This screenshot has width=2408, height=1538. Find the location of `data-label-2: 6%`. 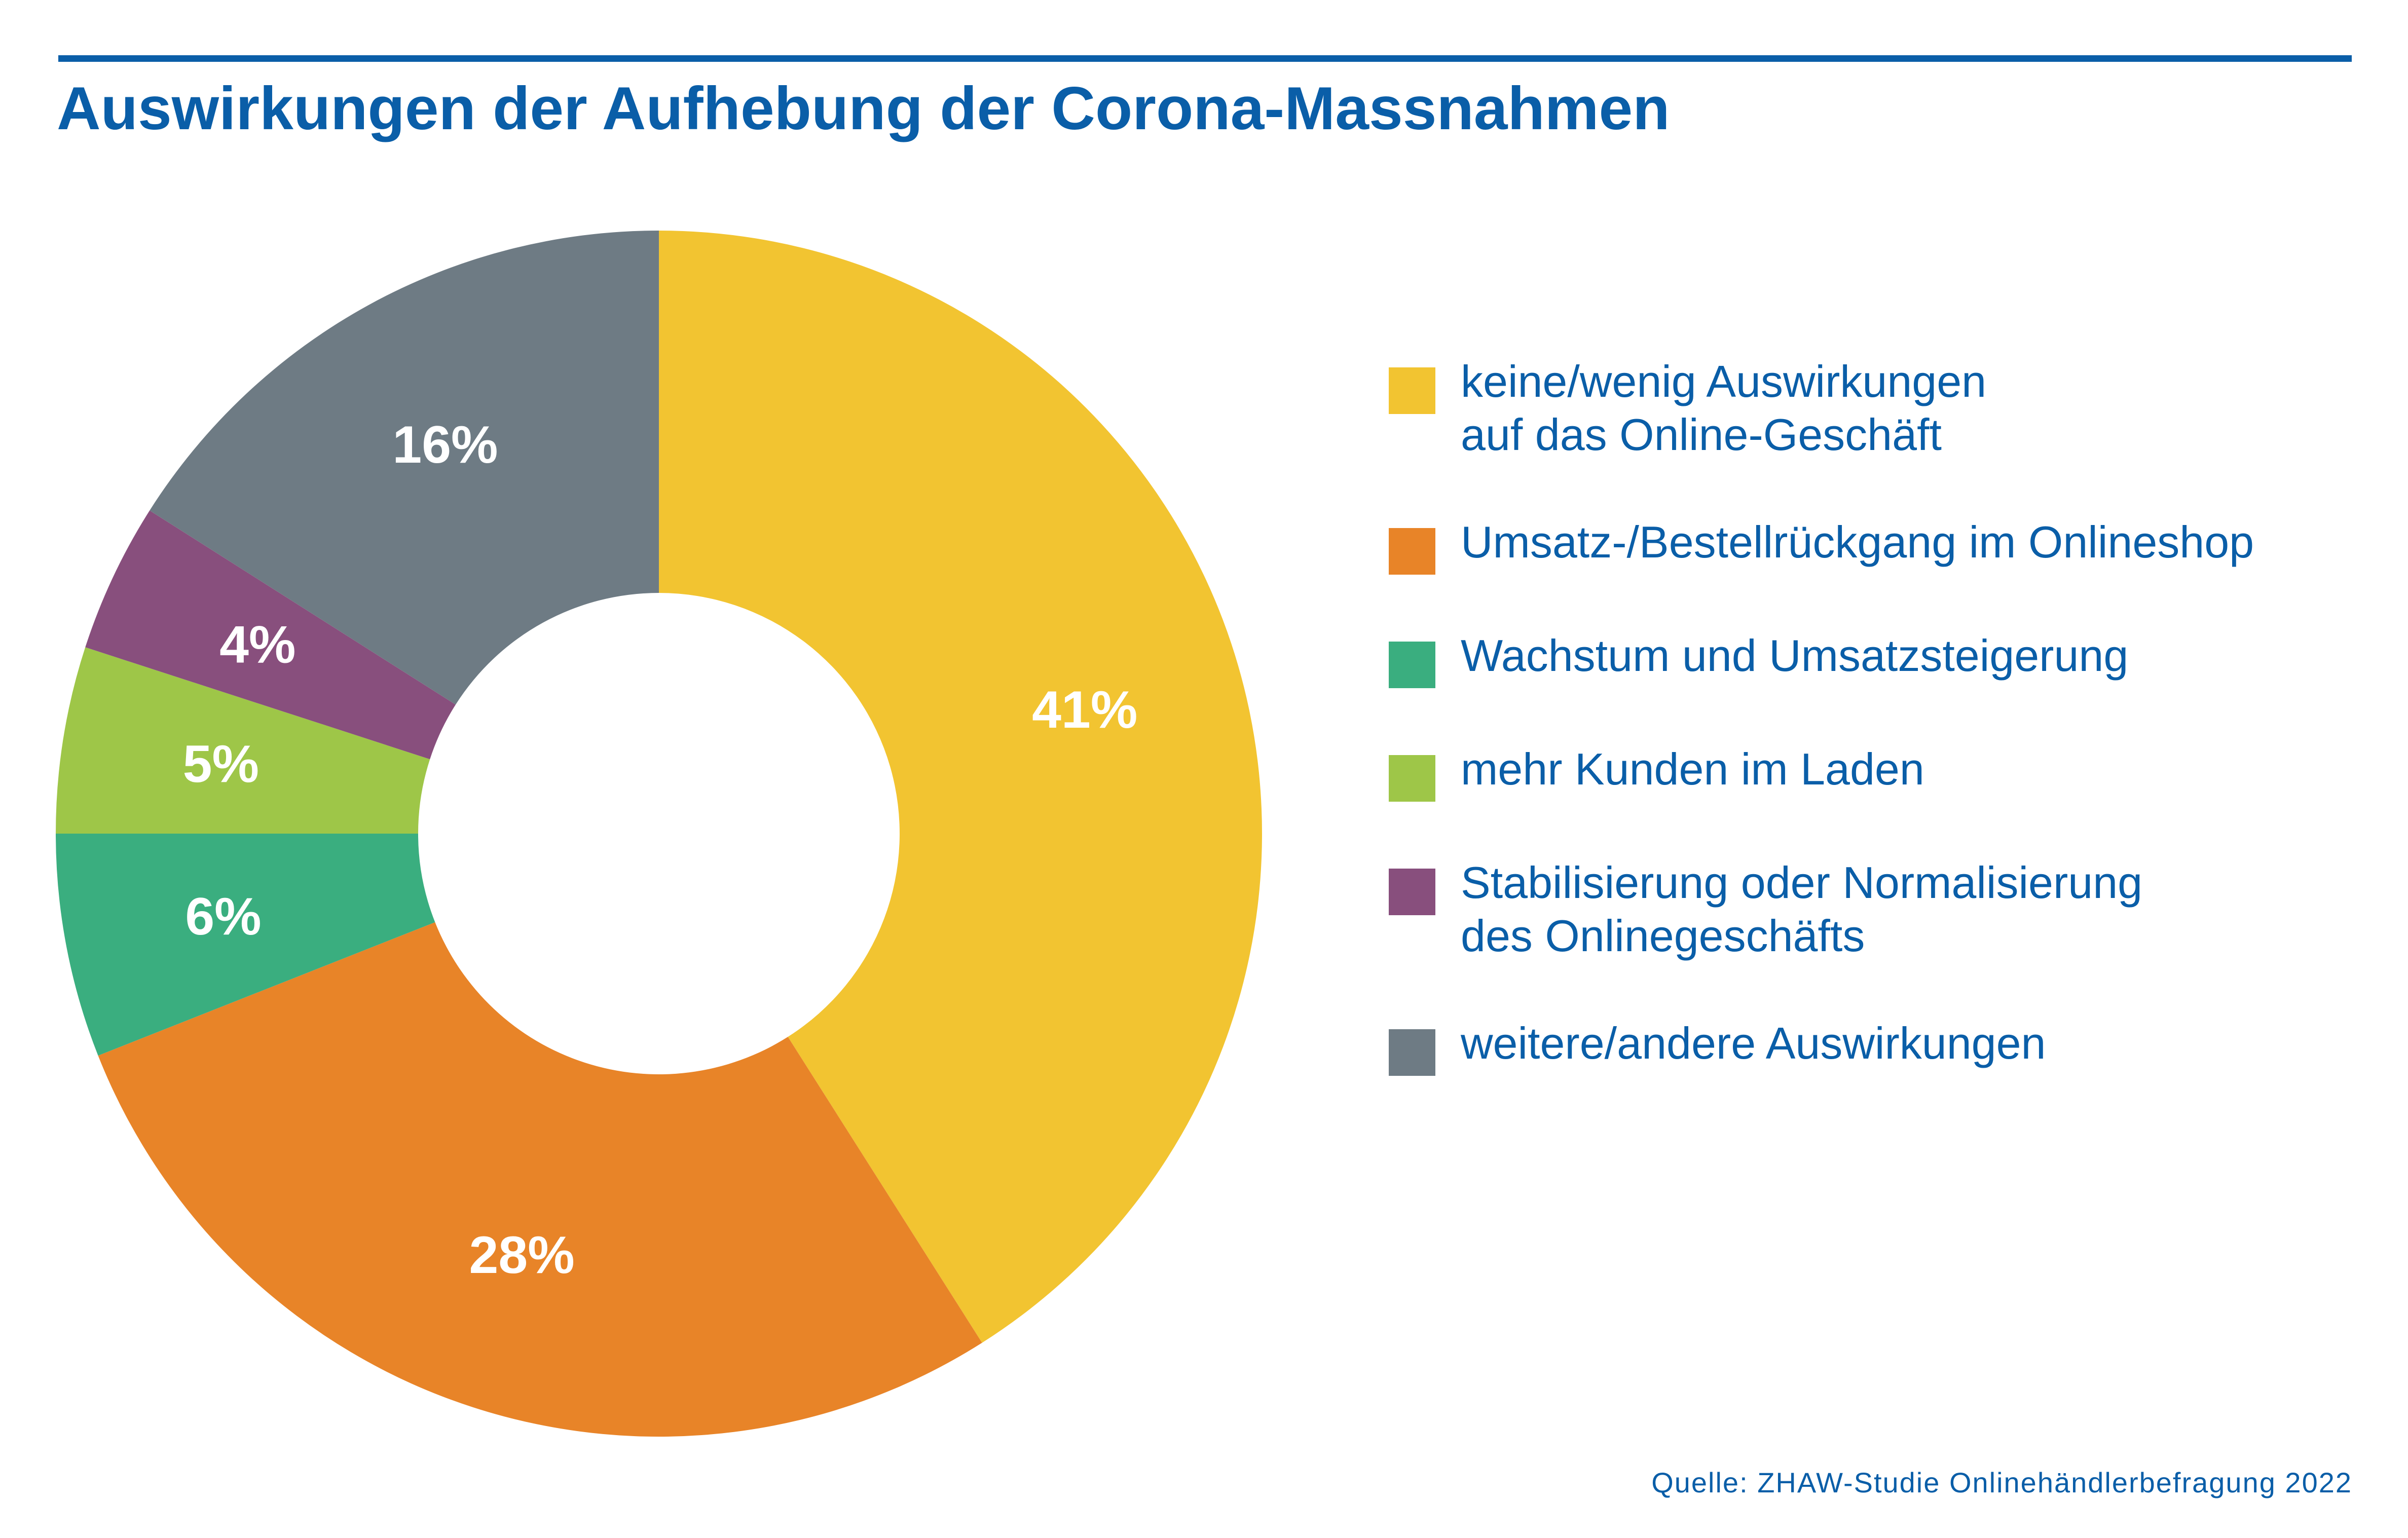

data-label-2: 6% is located at coordinates (223, 916).